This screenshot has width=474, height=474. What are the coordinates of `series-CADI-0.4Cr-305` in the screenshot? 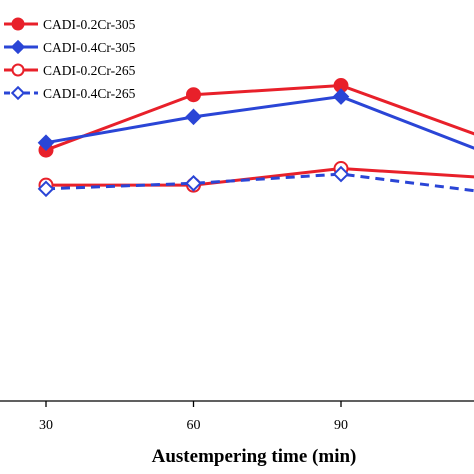 It's located at (255, 120).